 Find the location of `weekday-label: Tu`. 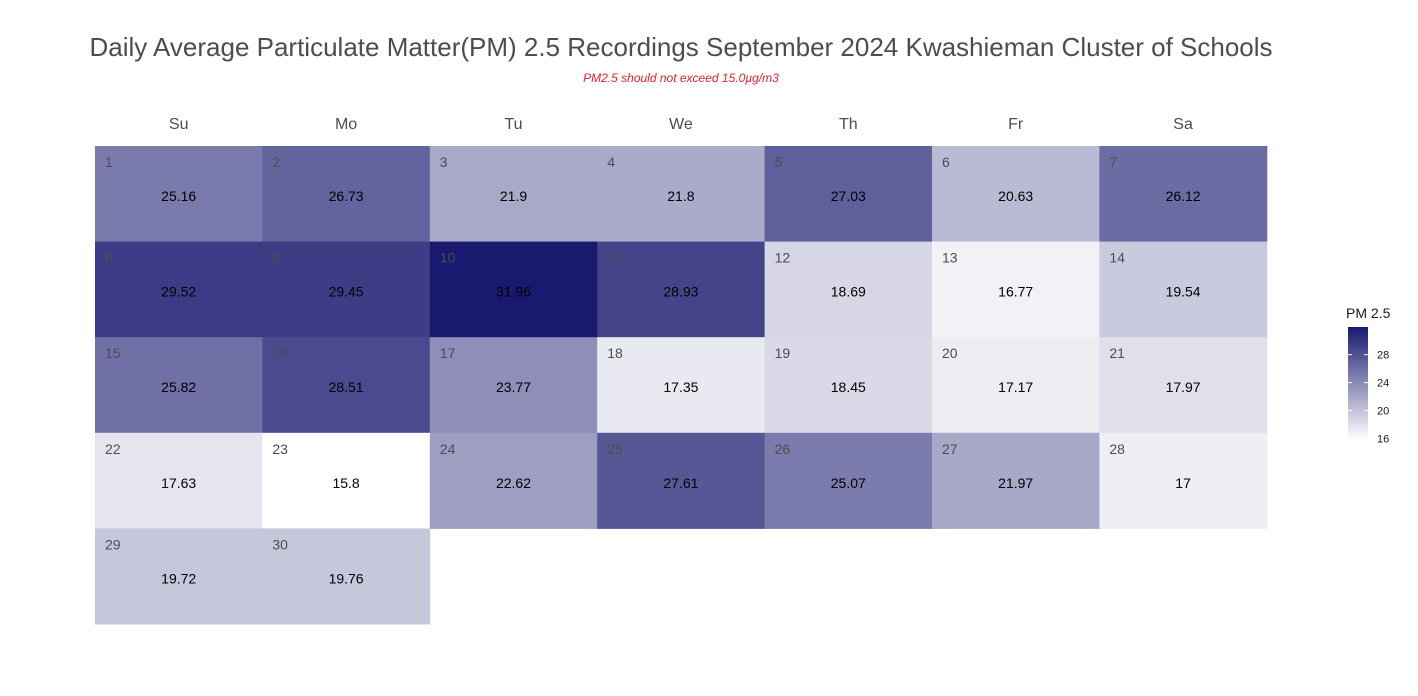

weekday-label: Tu is located at coordinates (513, 124).